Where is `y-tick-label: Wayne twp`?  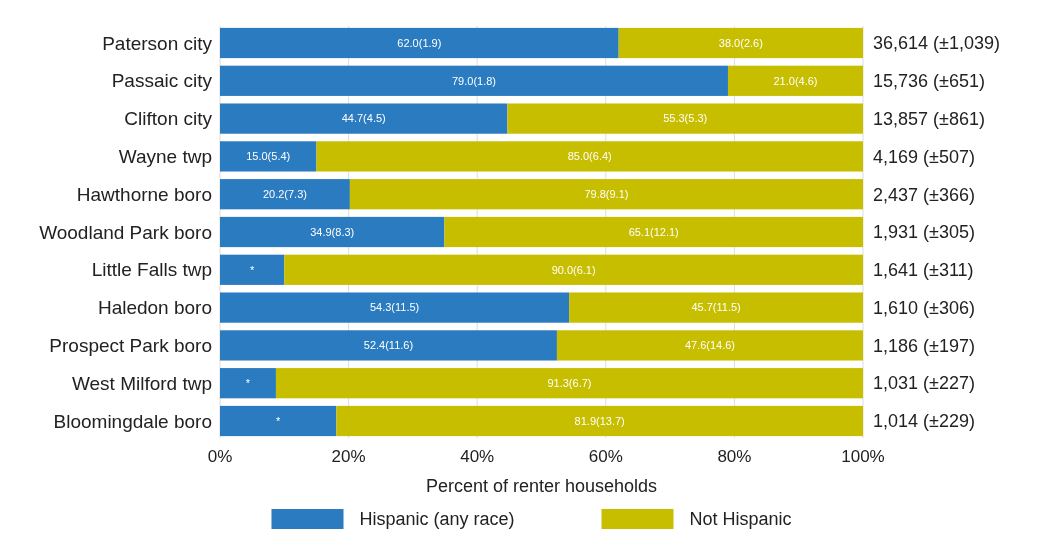 y-tick-label: Wayne twp is located at coordinates (165, 157).